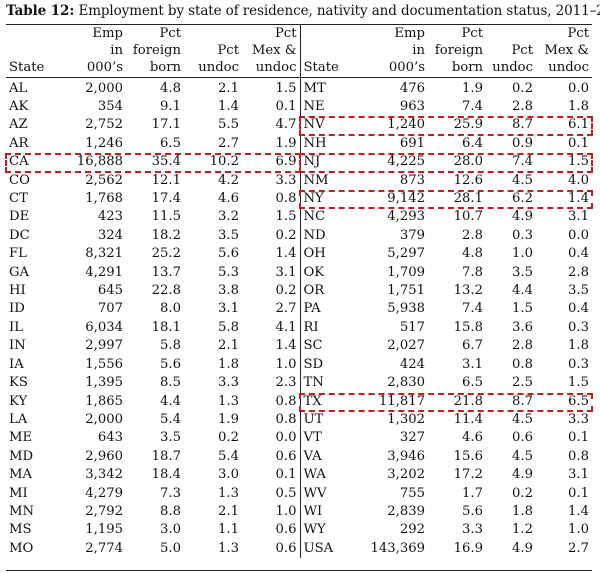 The image size is (600, 573). Describe the element at coordinates (299, 530) in the screenshot. I see `table-row: MS 1,195 3.0 1.1 0.6 WY 292 3.3 1.2 1.0` at that location.